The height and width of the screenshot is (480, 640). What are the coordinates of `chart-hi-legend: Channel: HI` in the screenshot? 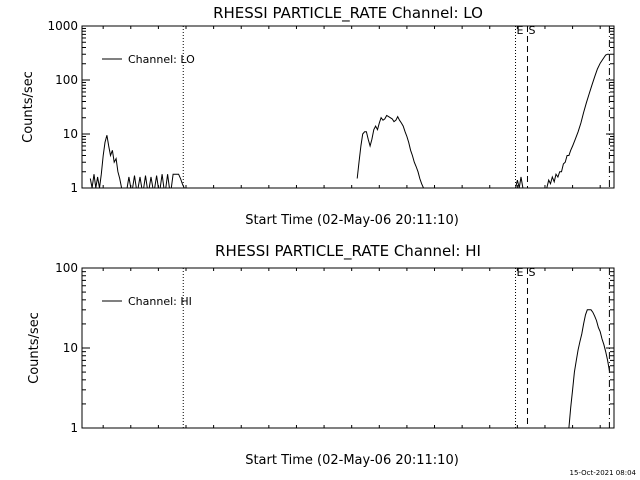 It's located at (147, 301).